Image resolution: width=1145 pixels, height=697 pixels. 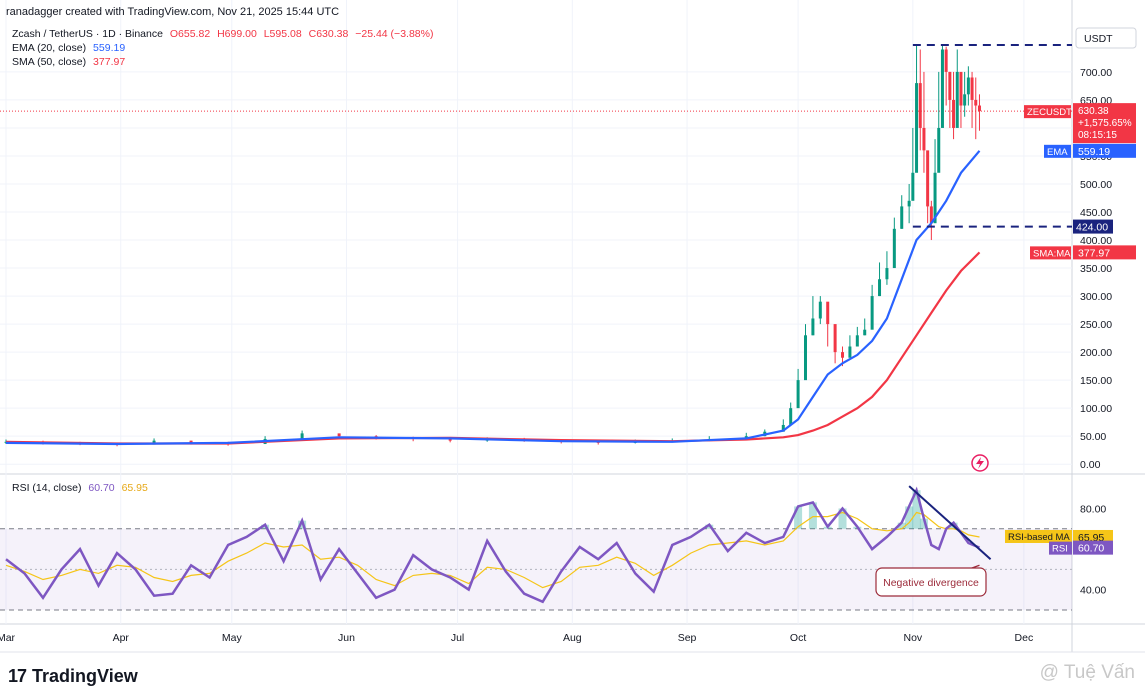 I want to click on sma-tag-label: SMA:MA, so click(x=1052, y=253).